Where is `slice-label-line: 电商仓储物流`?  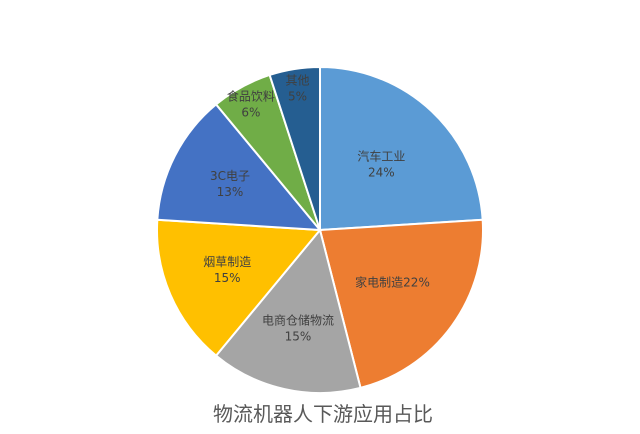 slice-label-line: 电商仓储物流 is located at coordinates (298, 320).